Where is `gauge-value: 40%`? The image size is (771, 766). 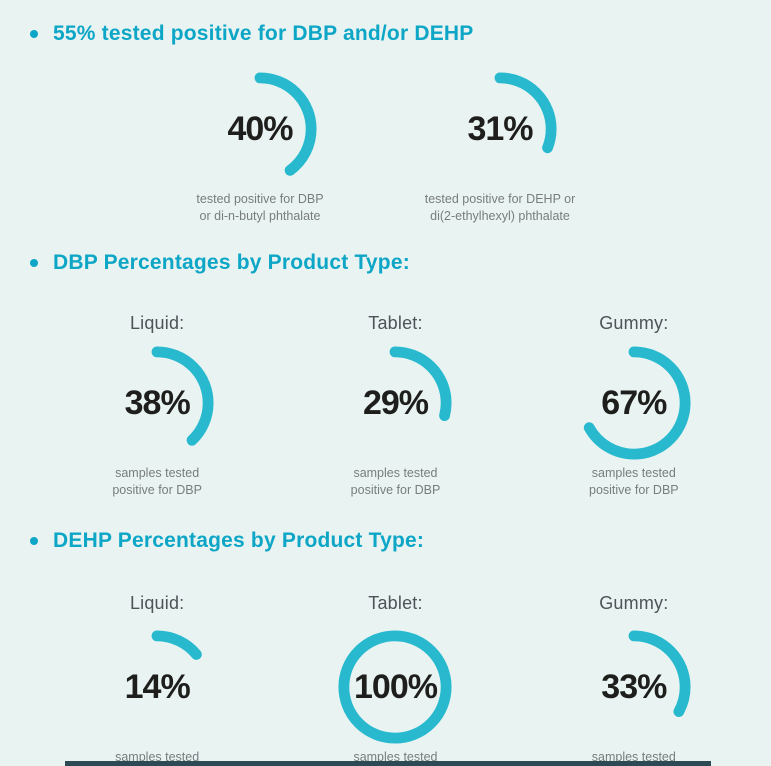
gauge-value: 40% is located at coordinates (260, 128).